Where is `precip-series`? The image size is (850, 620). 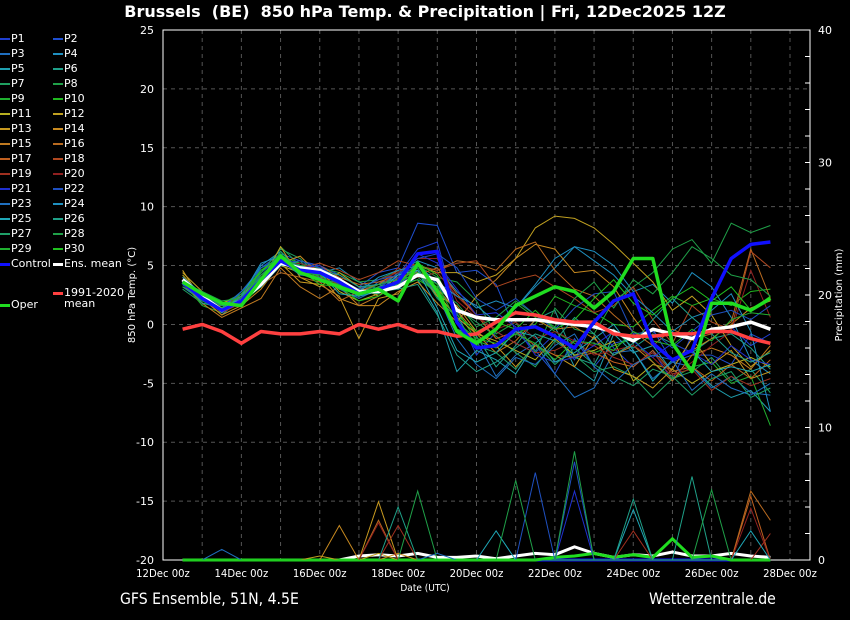 precip-series is located at coordinates (476, 506).